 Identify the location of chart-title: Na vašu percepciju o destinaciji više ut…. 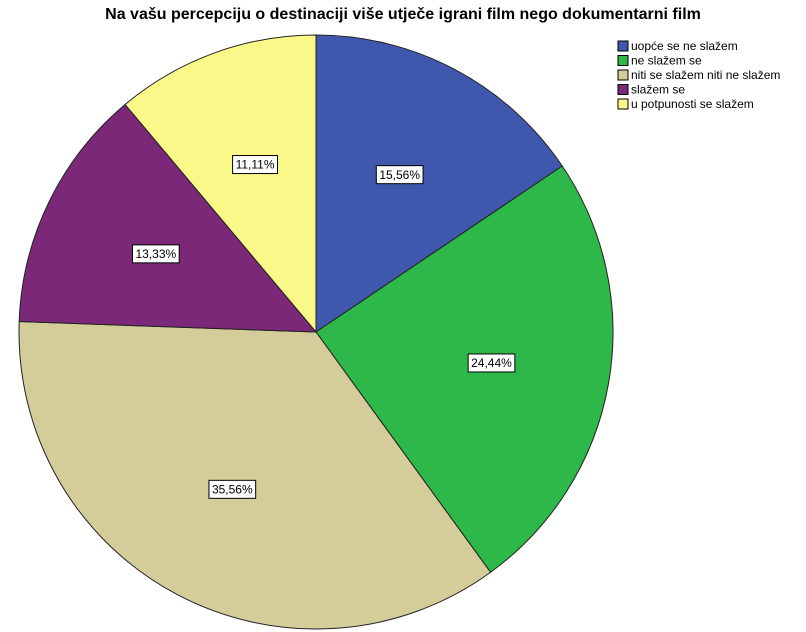
(403, 14).